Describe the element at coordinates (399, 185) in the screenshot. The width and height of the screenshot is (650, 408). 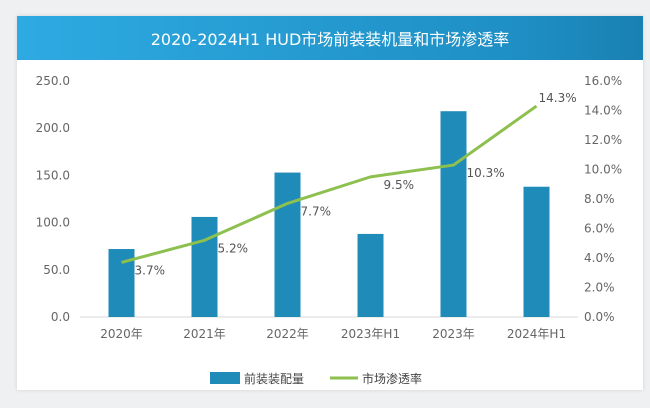
I see `line-data-label: 9.5%` at that location.